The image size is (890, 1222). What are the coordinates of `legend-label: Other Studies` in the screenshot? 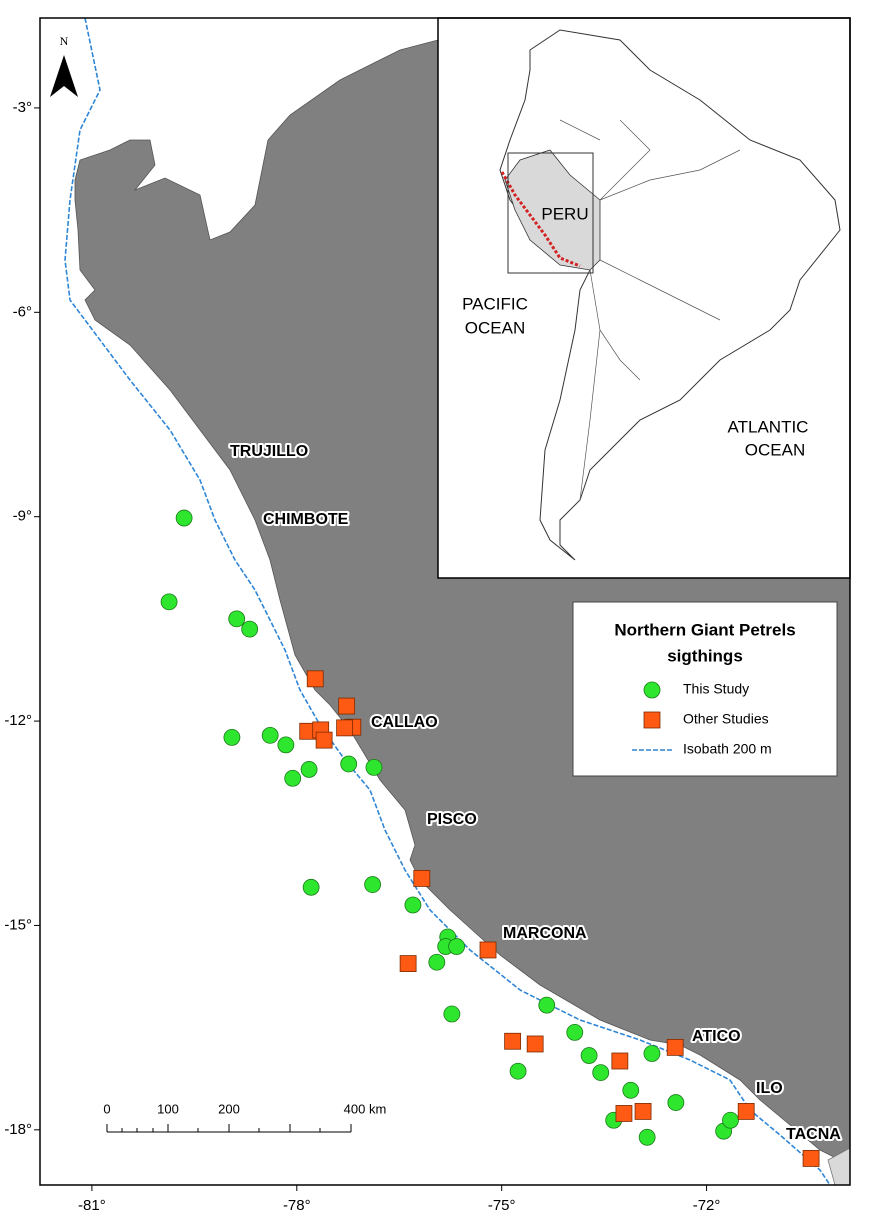 It's located at (726, 719).